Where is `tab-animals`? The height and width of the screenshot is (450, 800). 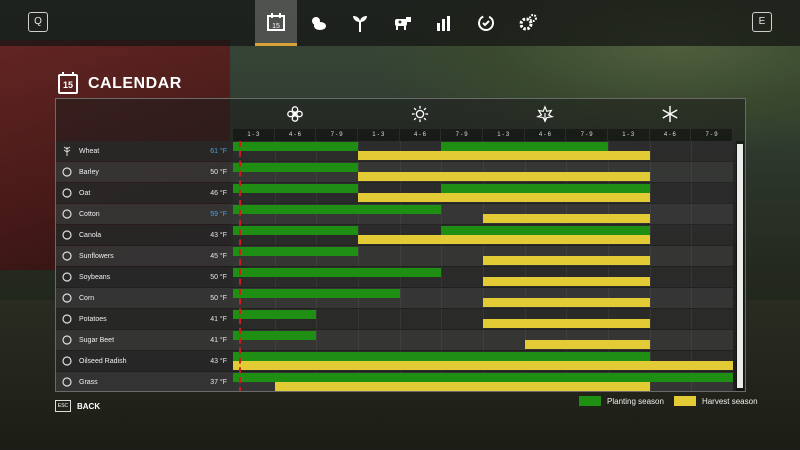 tab-animals is located at coordinates (402, 23).